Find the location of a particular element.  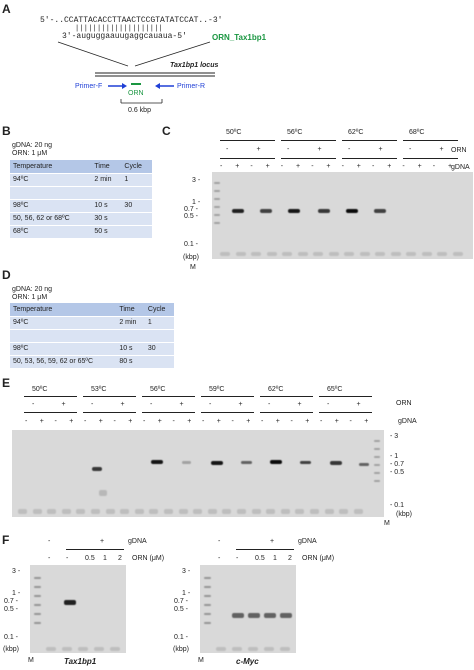

condition-orn: ORN: 1 μM is located at coordinates (30, 297).